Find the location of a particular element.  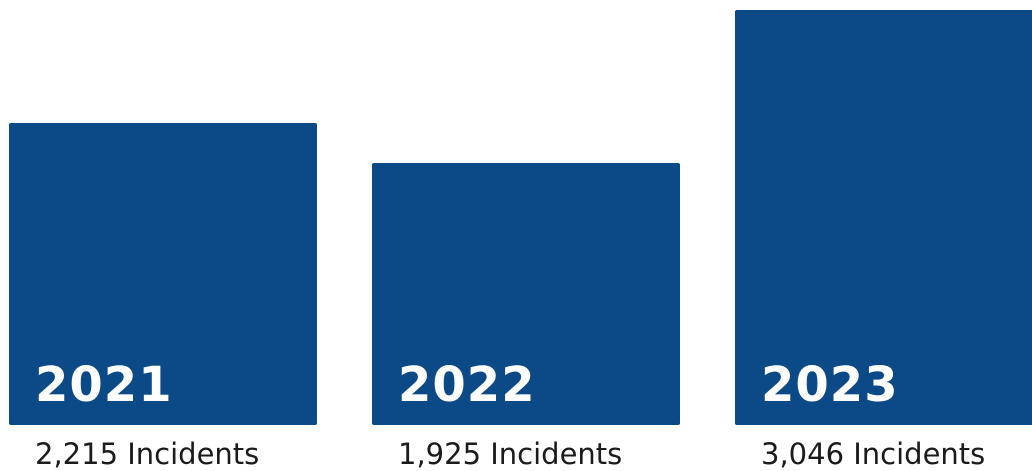

bar-category-label: 2021 is located at coordinates (104, 385).